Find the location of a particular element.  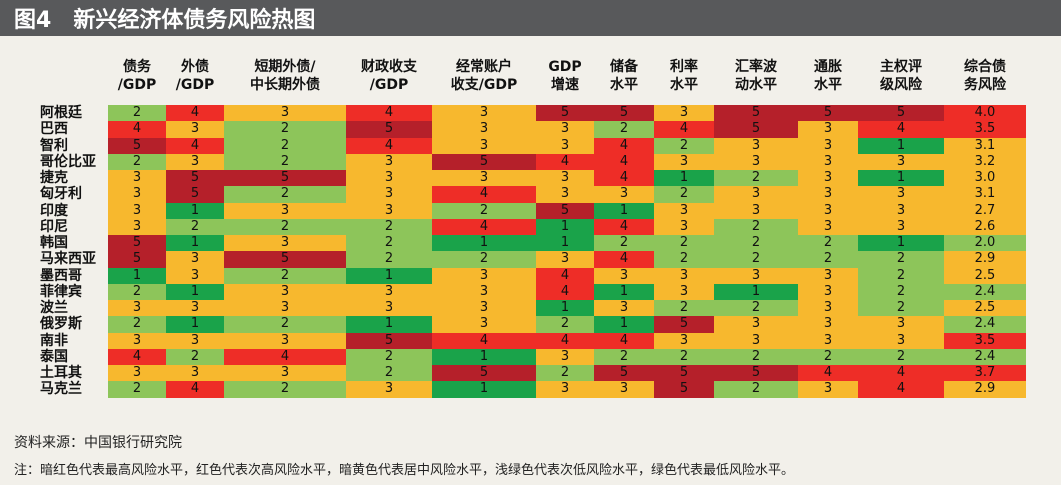

heatmap-cell: 3.0 is located at coordinates (985, 178).